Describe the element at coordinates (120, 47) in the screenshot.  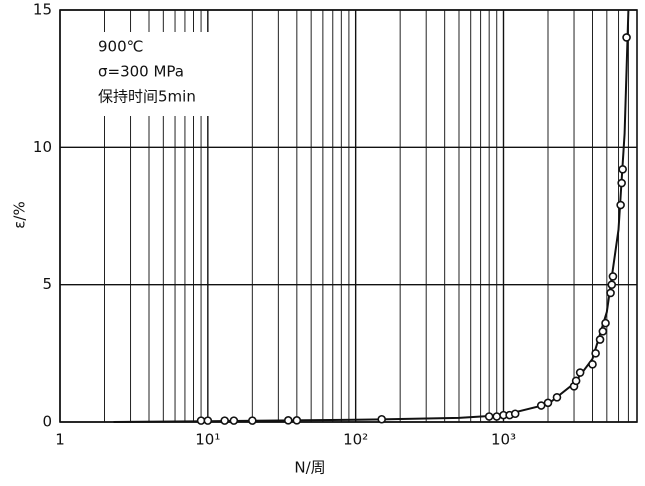
I see `annotation: 900℃` at that location.